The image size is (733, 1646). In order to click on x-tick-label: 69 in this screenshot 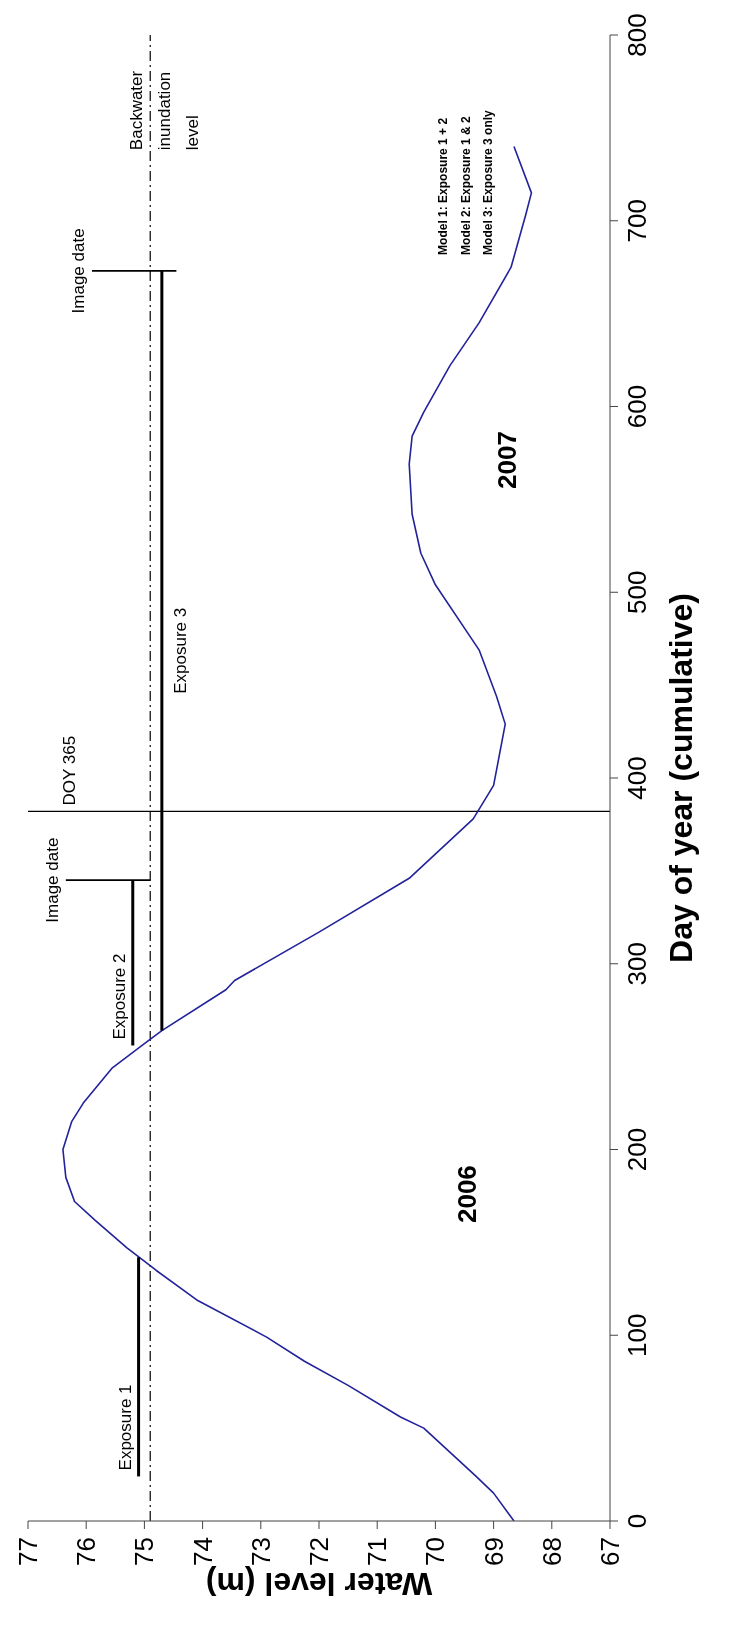, I will do `click(493, 1551)`.